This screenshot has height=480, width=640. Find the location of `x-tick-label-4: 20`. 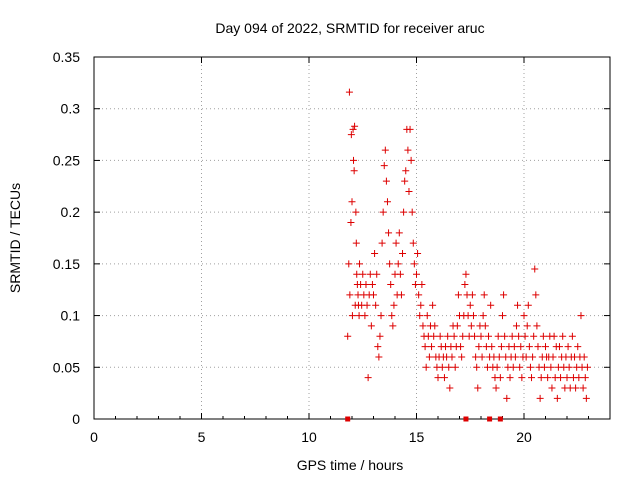

x-tick-label-4: 20 is located at coordinates (524, 437).